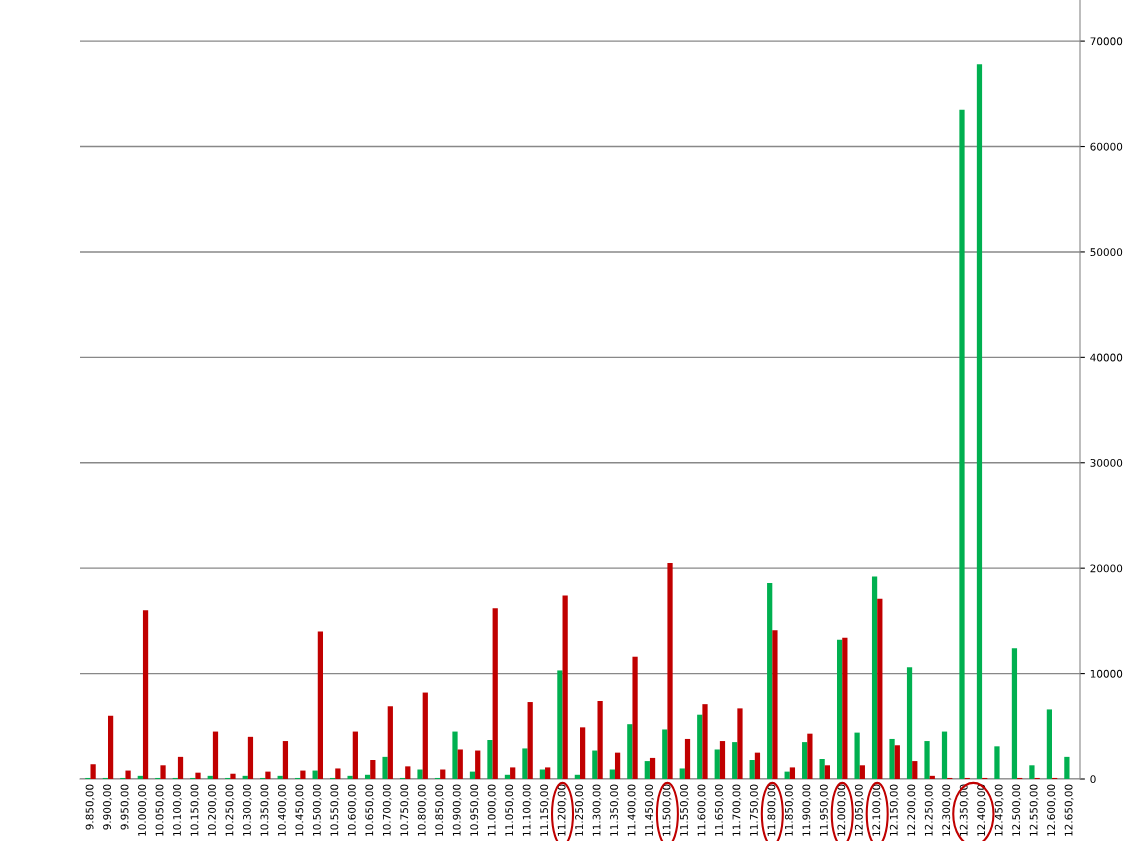  I want to click on x-tick-label: 12.200,00, so click(912, 810).